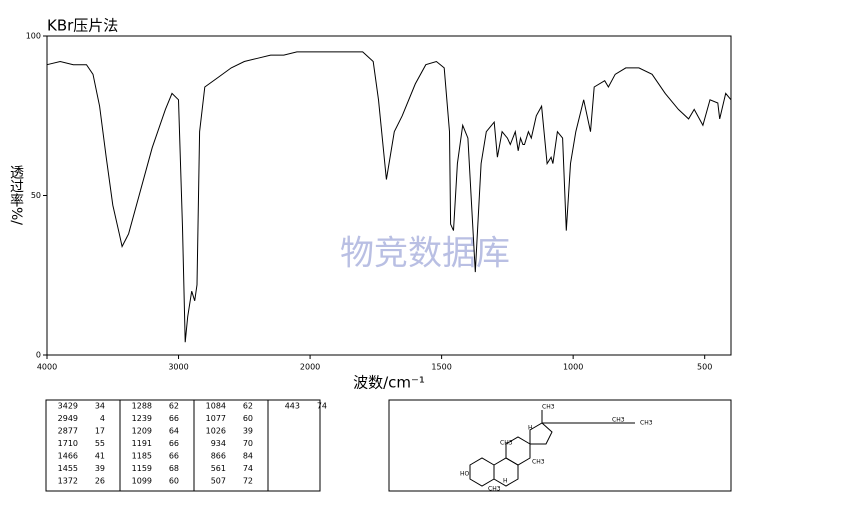  What do you see at coordinates (100, 443) in the screenshot?
I see `peak-transmittance: 55` at bounding box center [100, 443].